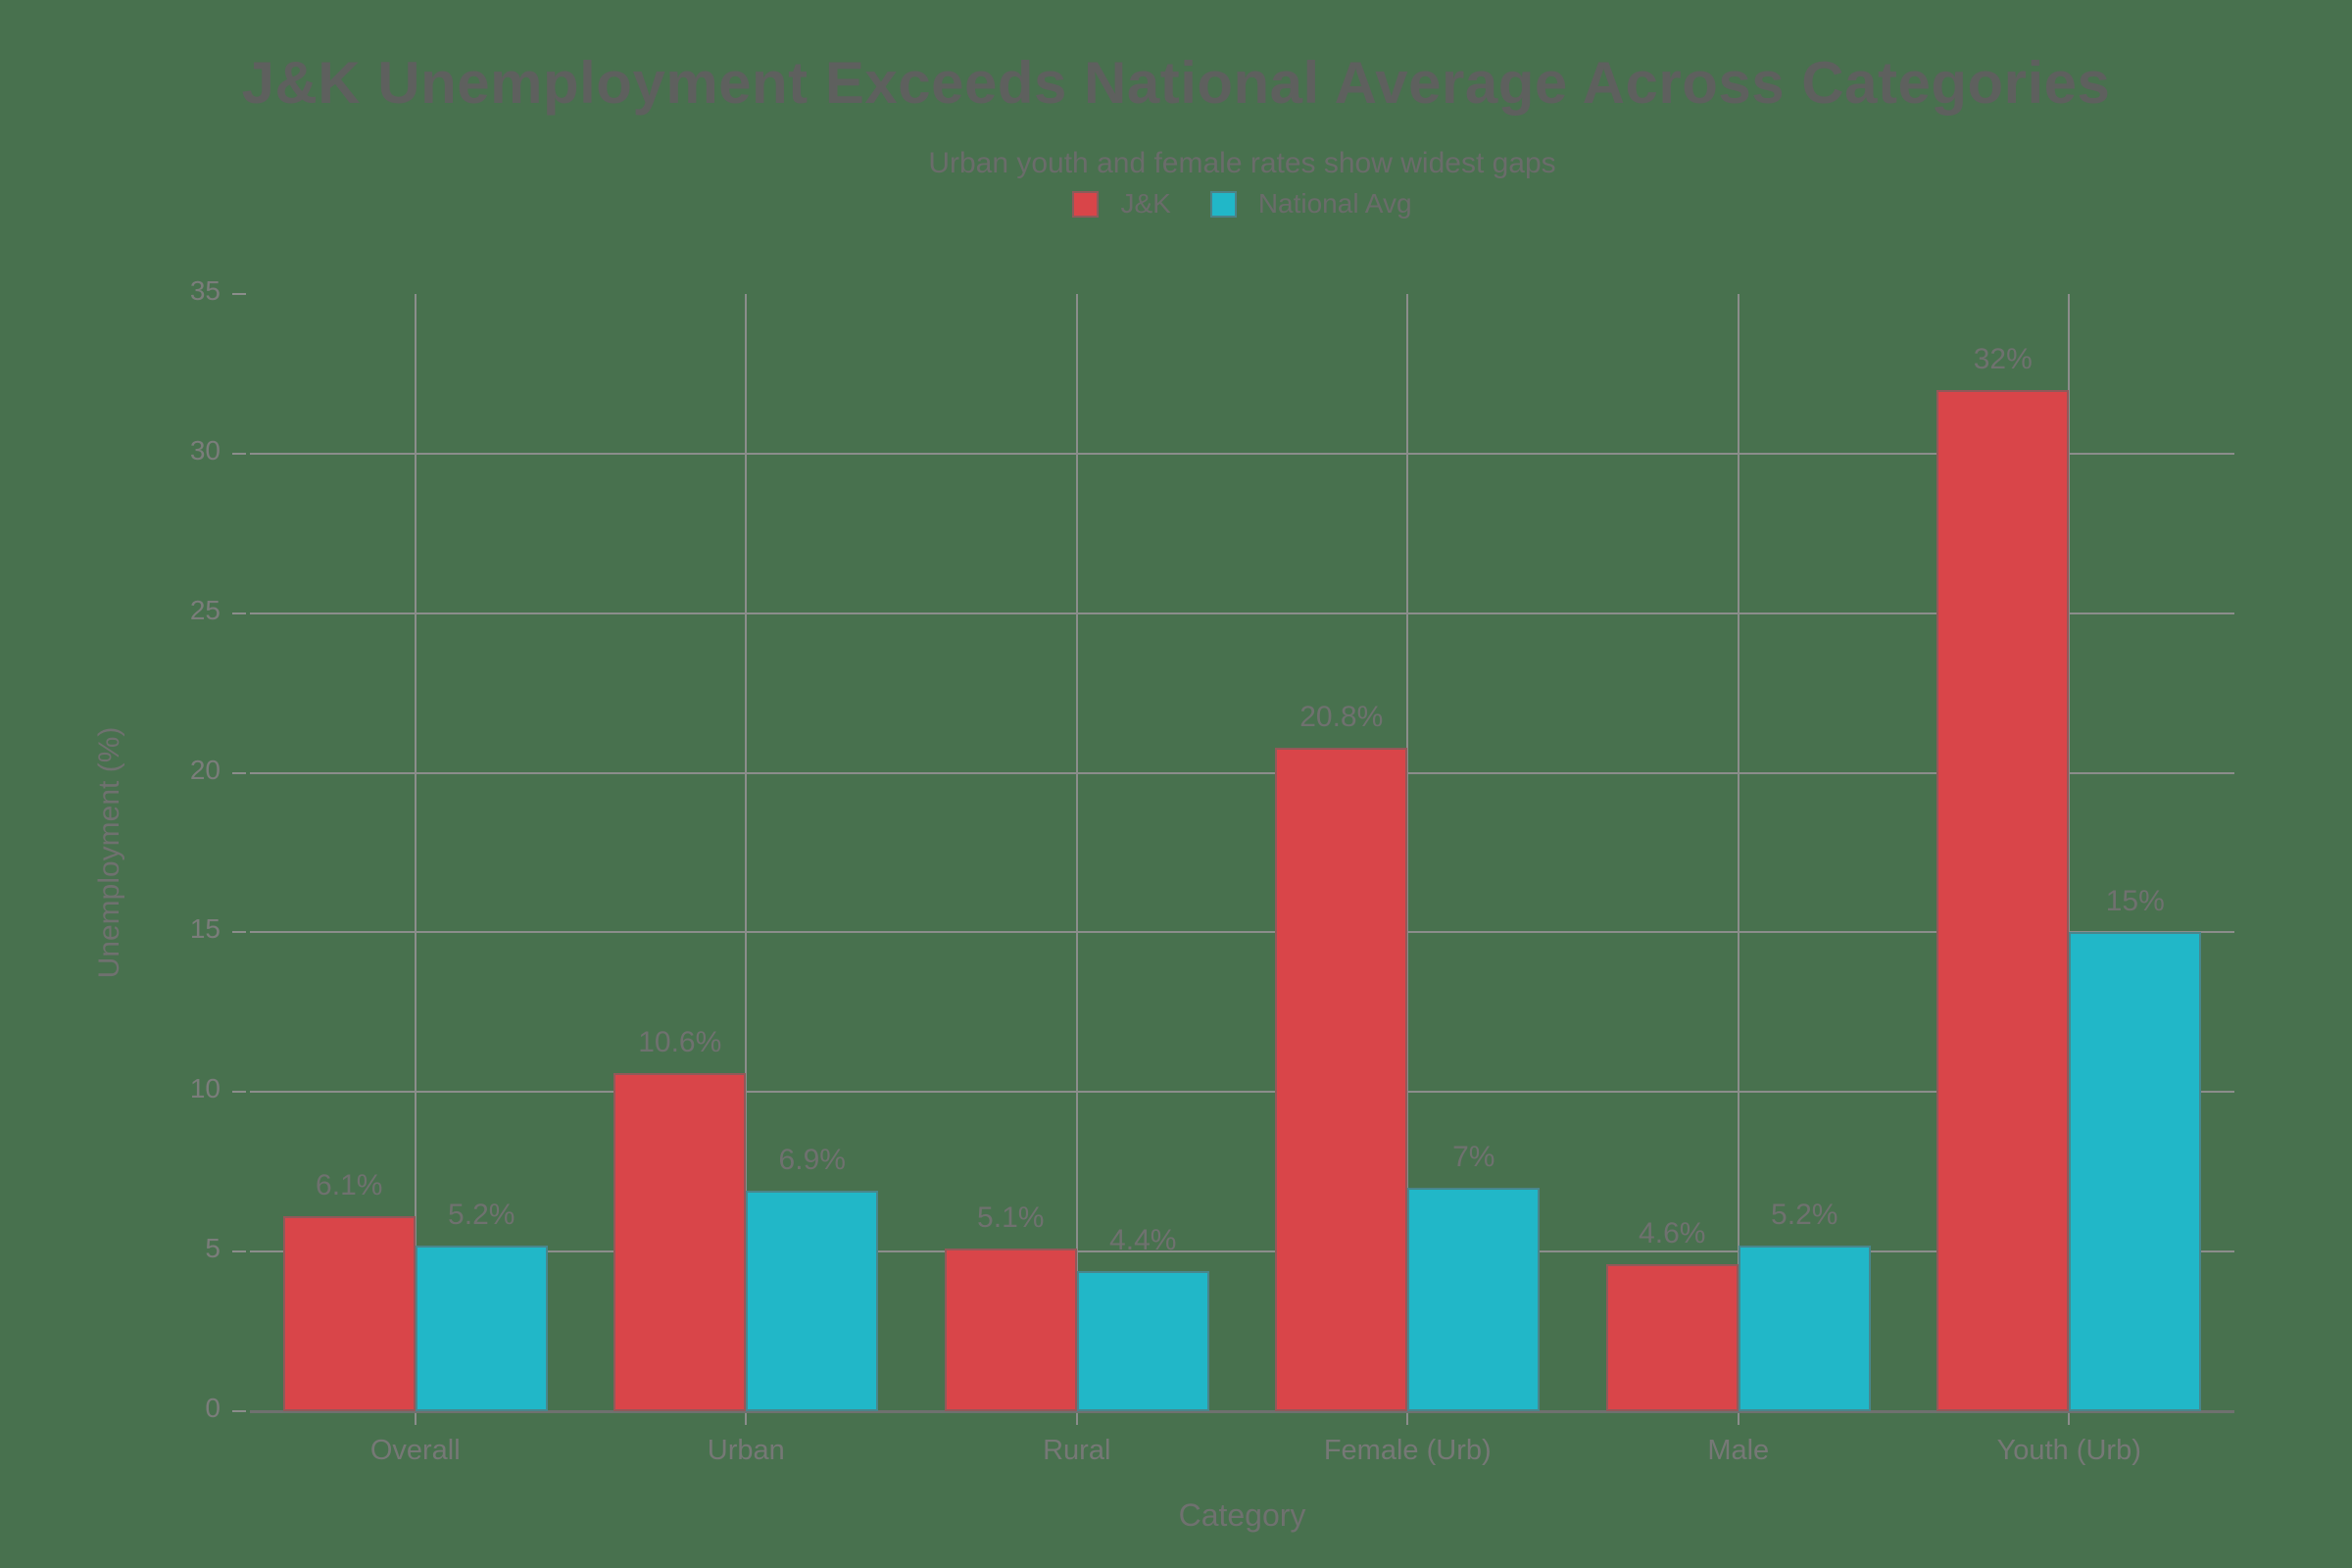 The height and width of the screenshot is (1568, 2352). What do you see at coordinates (481, 1328) in the screenshot?
I see `bar-national-avg-overall` at bounding box center [481, 1328].